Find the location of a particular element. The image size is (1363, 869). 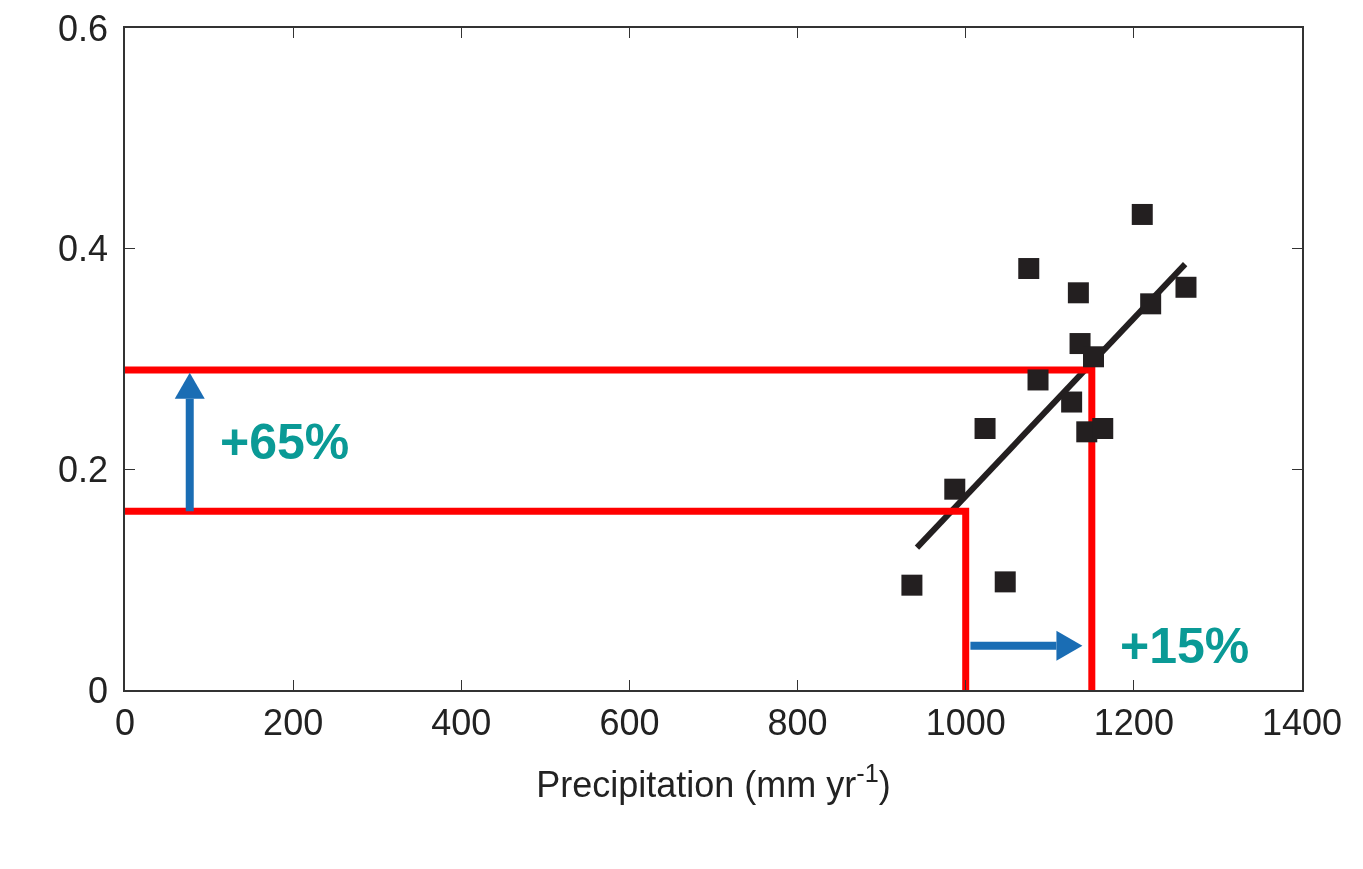

x-tick-label: 800 is located at coordinates (797, 722).